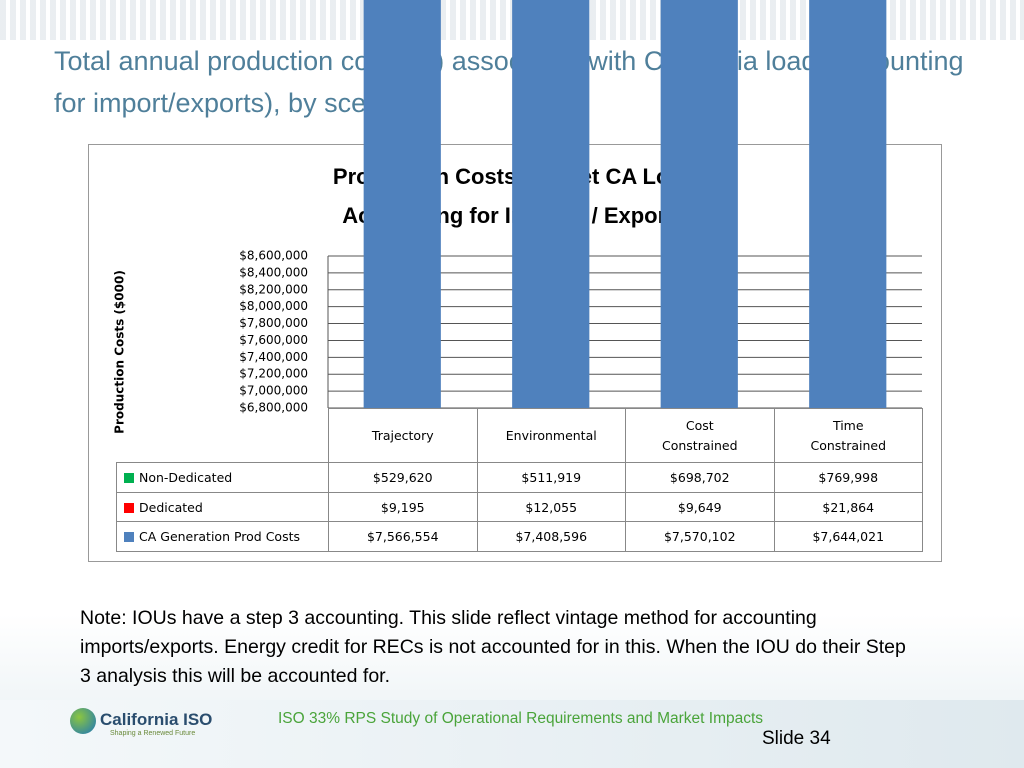 This screenshot has height=768, width=1024. I want to click on y-tick-label: $7,000,000, so click(273, 391).